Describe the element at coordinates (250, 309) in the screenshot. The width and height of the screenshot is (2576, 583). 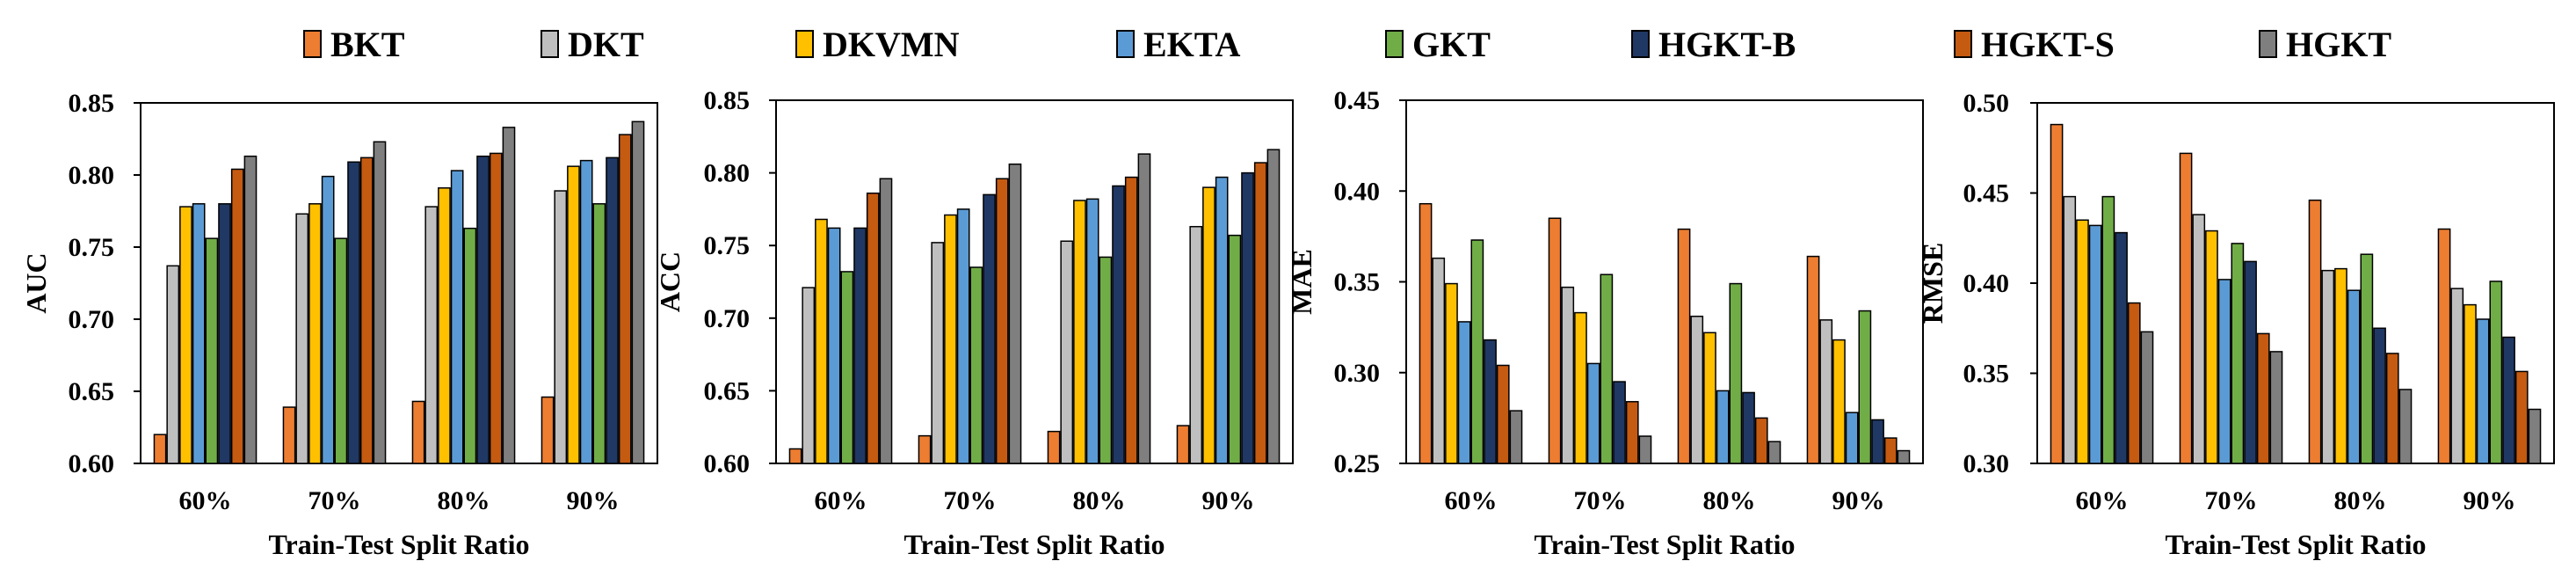
I see `auc-bar-hgkt-60pct` at that location.